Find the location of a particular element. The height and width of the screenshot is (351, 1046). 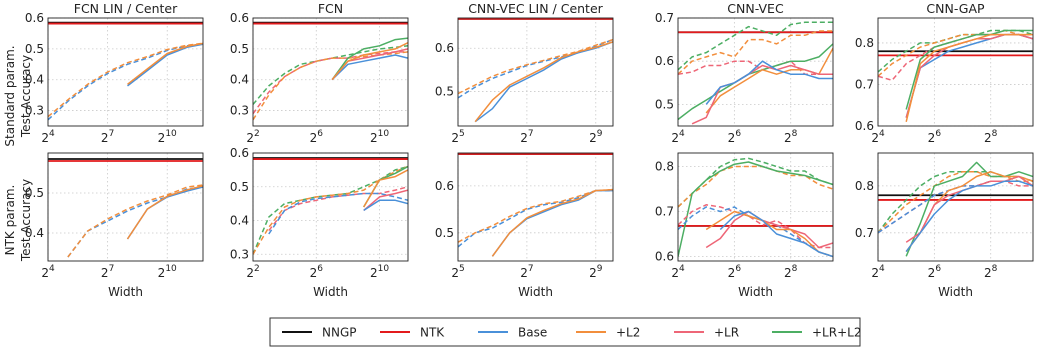

chart-panel: 24 26 28 0.5 0.6 0.7 CNN-VEC is located at coordinates (744, 73).